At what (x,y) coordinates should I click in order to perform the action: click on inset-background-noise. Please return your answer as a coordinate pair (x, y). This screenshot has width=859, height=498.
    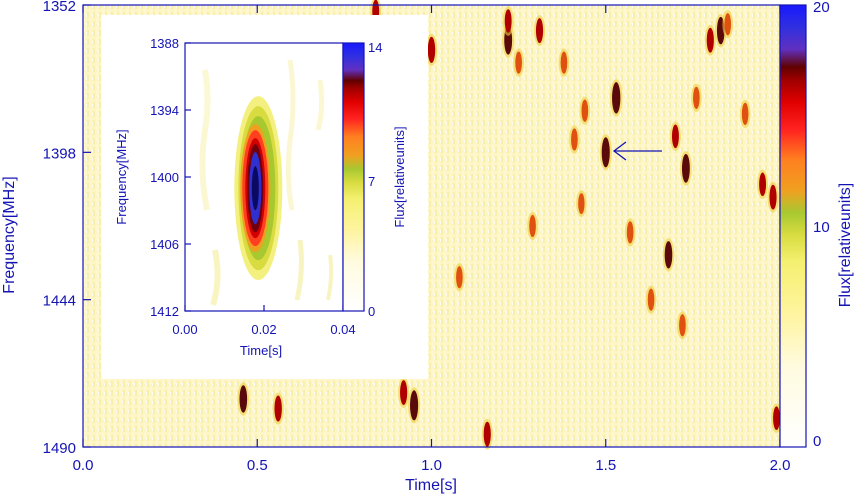
    Looking at the image, I should click on (266, 182).